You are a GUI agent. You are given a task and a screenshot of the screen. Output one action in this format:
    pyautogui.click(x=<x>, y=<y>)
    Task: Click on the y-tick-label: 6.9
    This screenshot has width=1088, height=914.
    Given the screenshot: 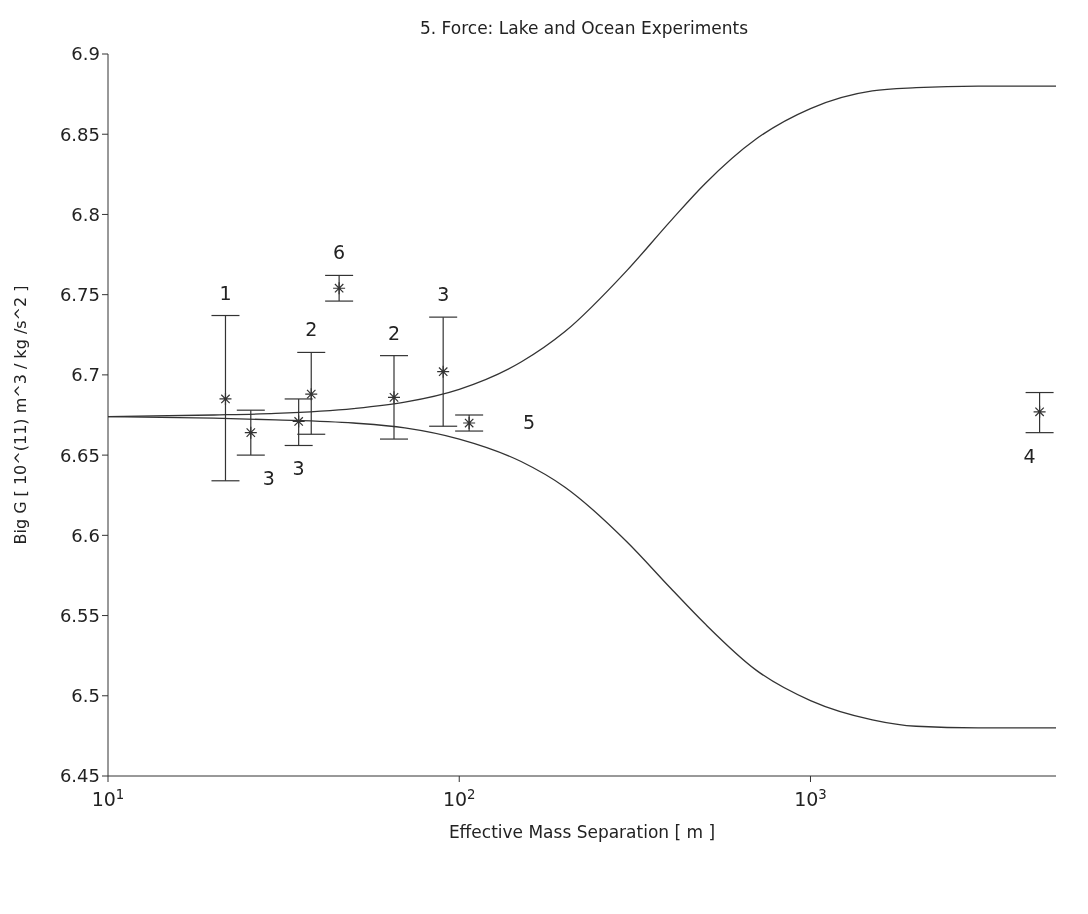 What is the action you would take?
    pyautogui.click(x=85, y=54)
    